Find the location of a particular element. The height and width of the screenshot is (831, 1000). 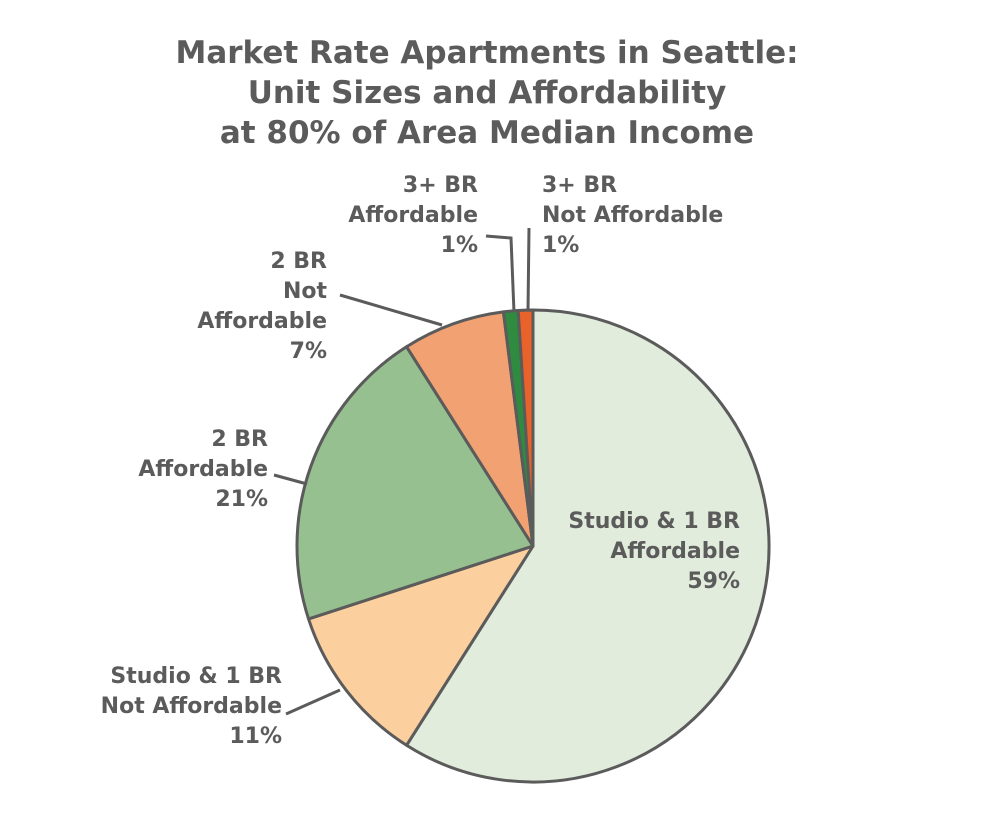

slice-label: 3+ BR Not Affordable 1% is located at coordinates (632, 215).